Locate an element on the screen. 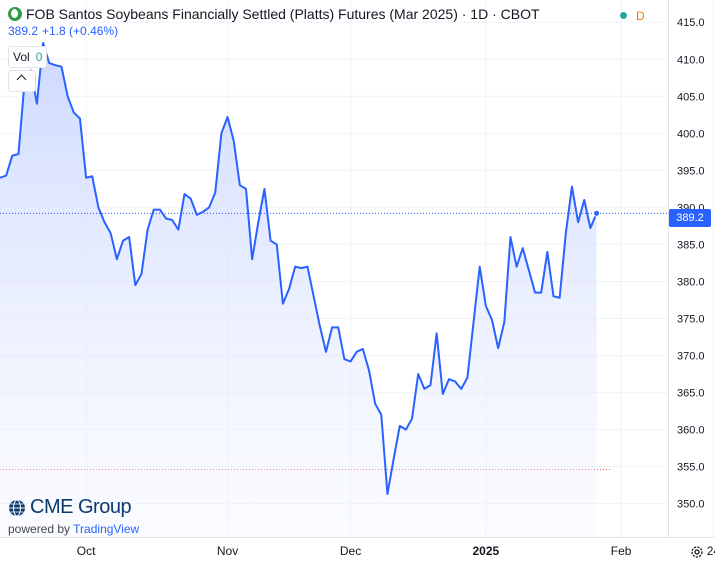 This screenshot has height=564, width=715. market-status-dot-icon is located at coordinates (623, 15).